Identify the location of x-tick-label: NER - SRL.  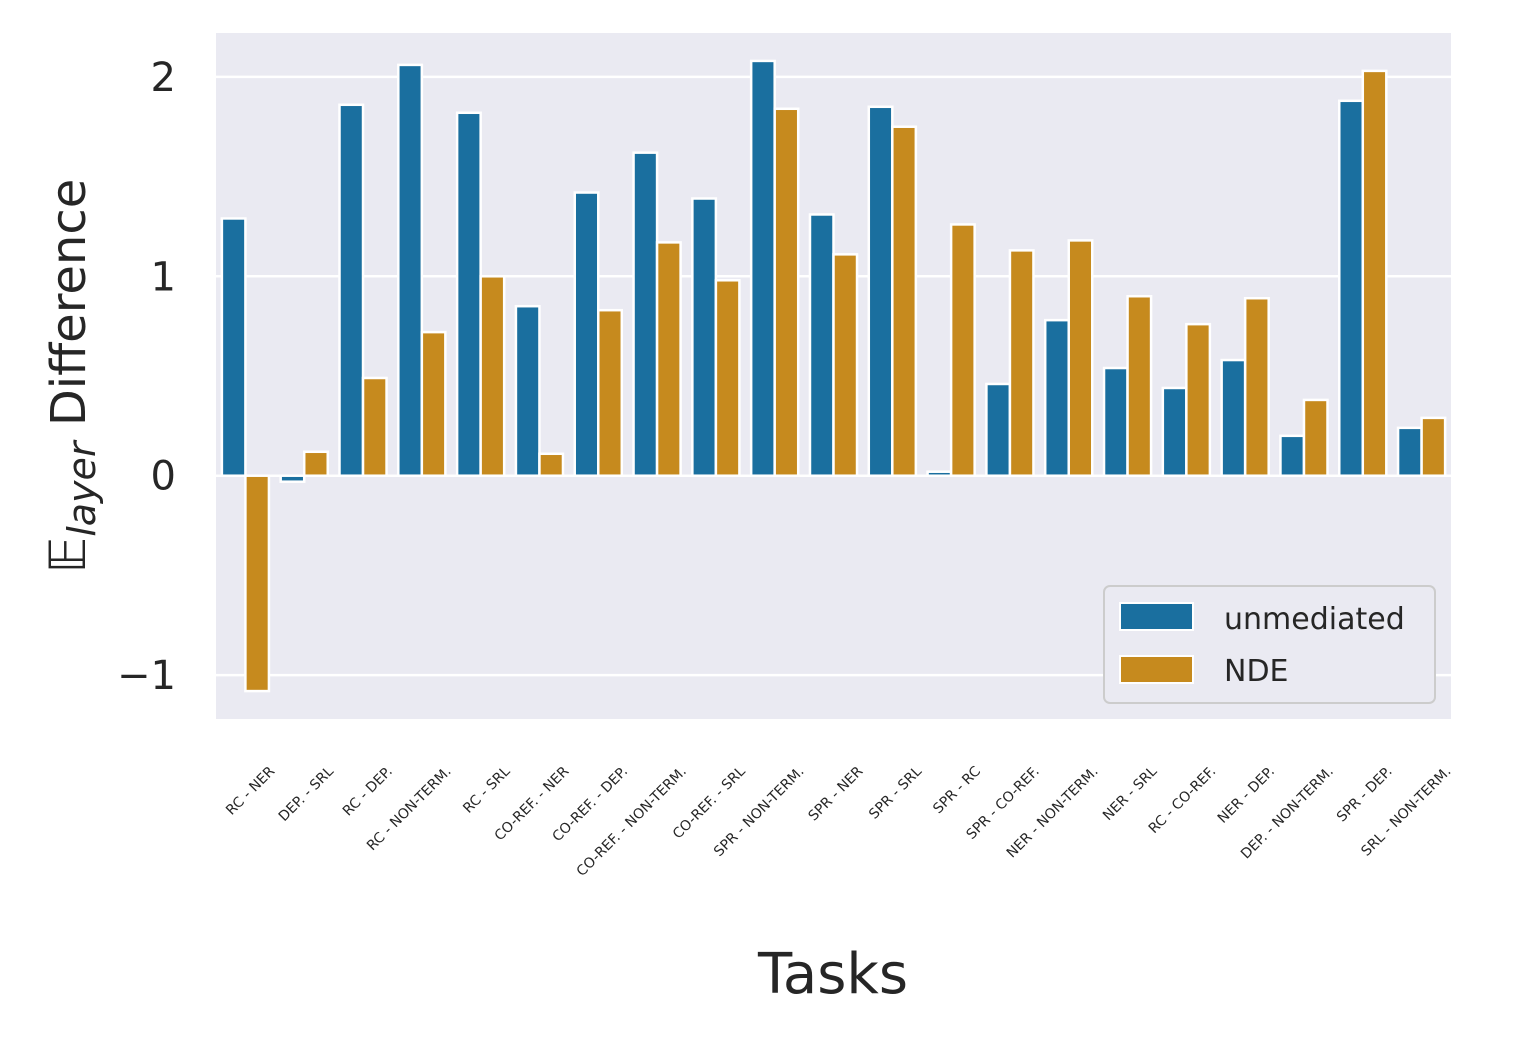
(1130, 793).